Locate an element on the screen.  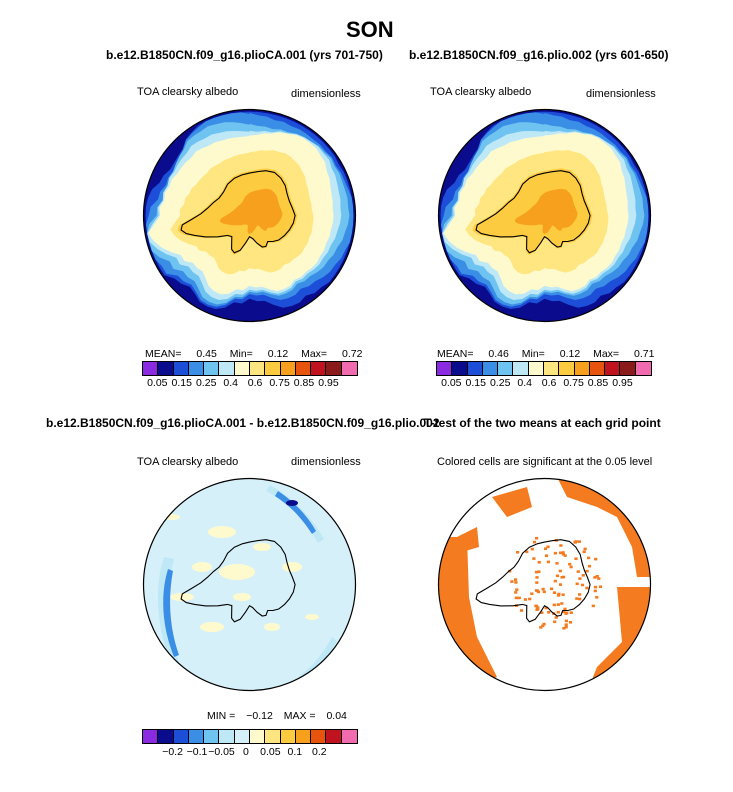
panel1-map-border is located at coordinates (249, 215).